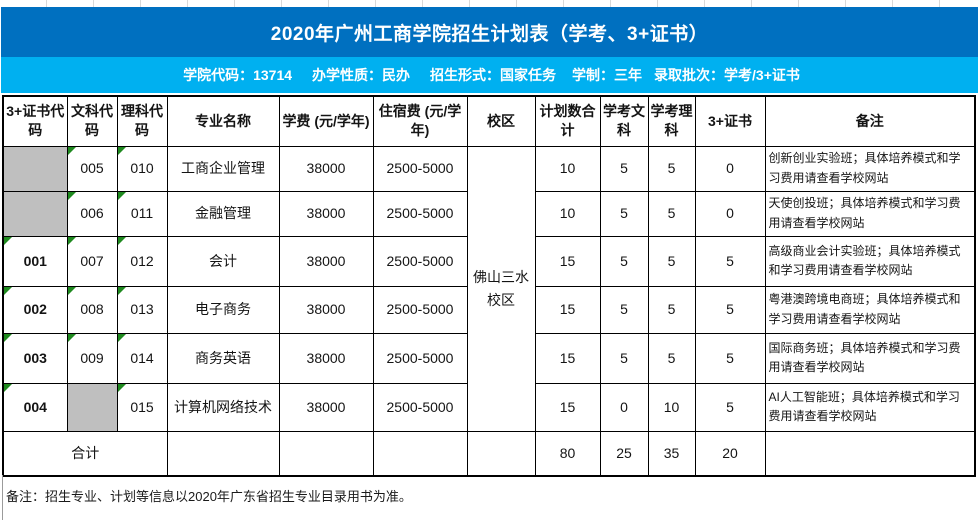  Describe the element at coordinates (92, 168) in the screenshot. I see `cell-wen-code: 005` at that location.